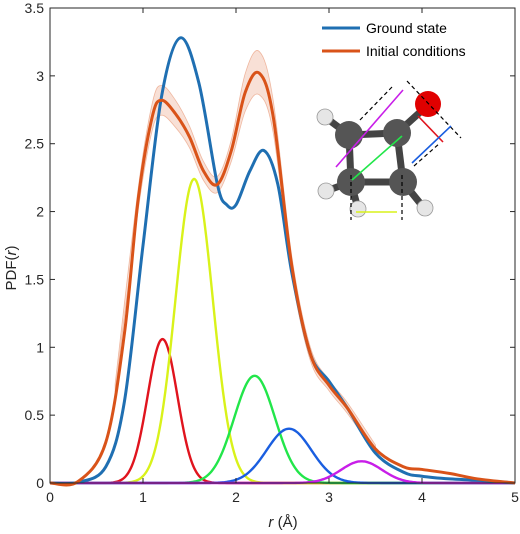 Image resolution: width=520 pixels, height=534 pixels. Describe the element at coordinates (35, 415) in the screenshot. I see `y-tick-label: 0.5` at that location.